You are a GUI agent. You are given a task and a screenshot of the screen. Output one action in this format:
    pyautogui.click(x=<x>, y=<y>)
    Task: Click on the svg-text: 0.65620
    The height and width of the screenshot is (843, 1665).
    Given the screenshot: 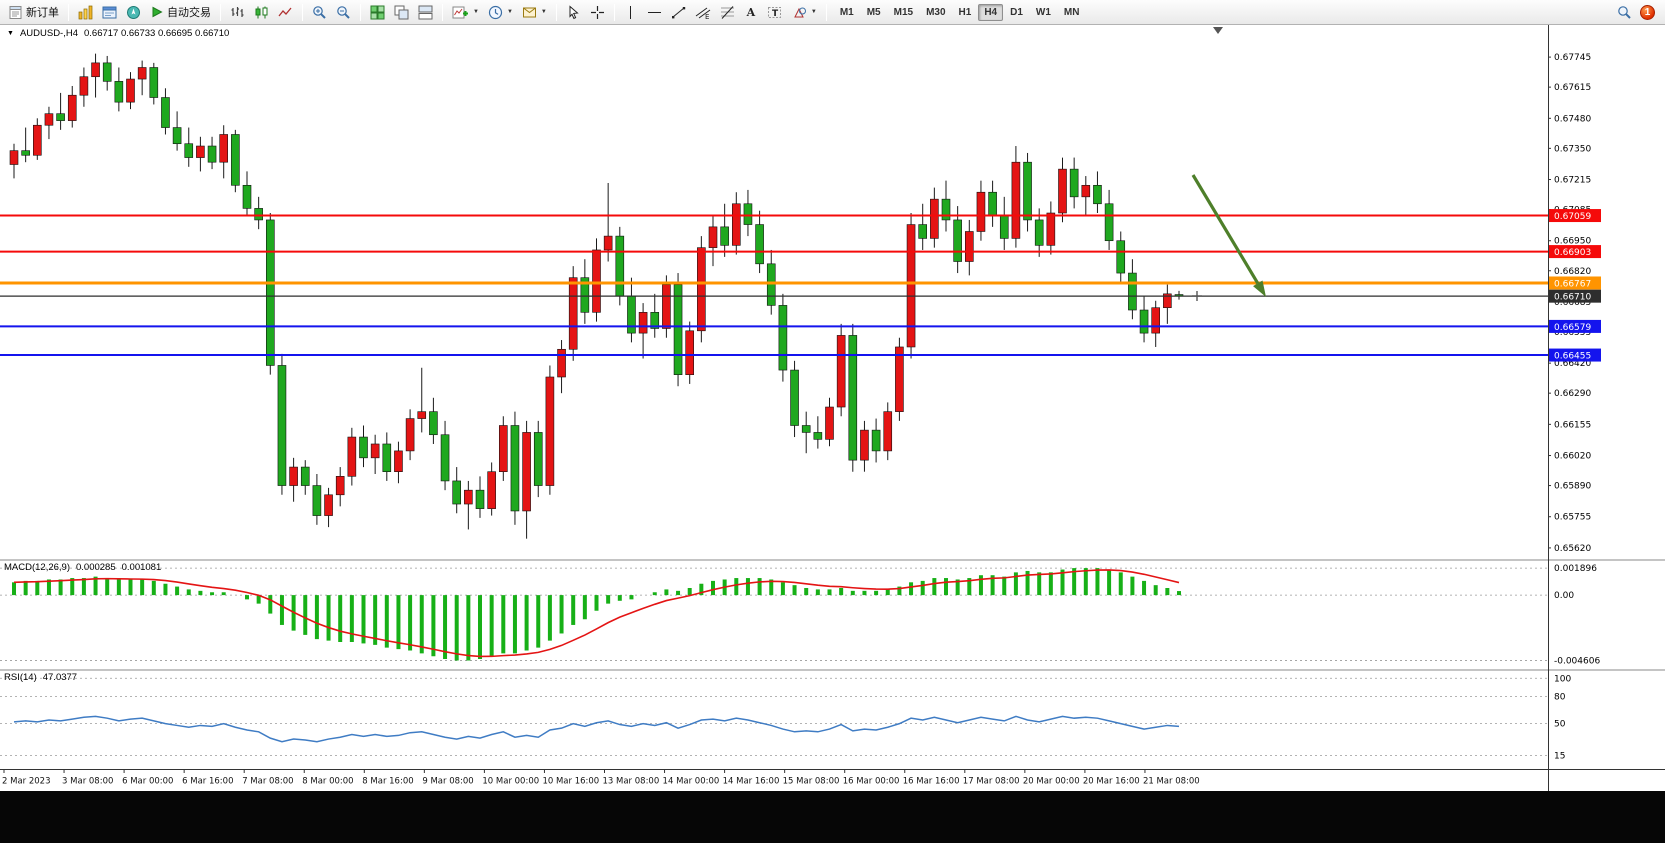 What is the action you would take?
    pyautogui.click(x=1572, y=549)
    